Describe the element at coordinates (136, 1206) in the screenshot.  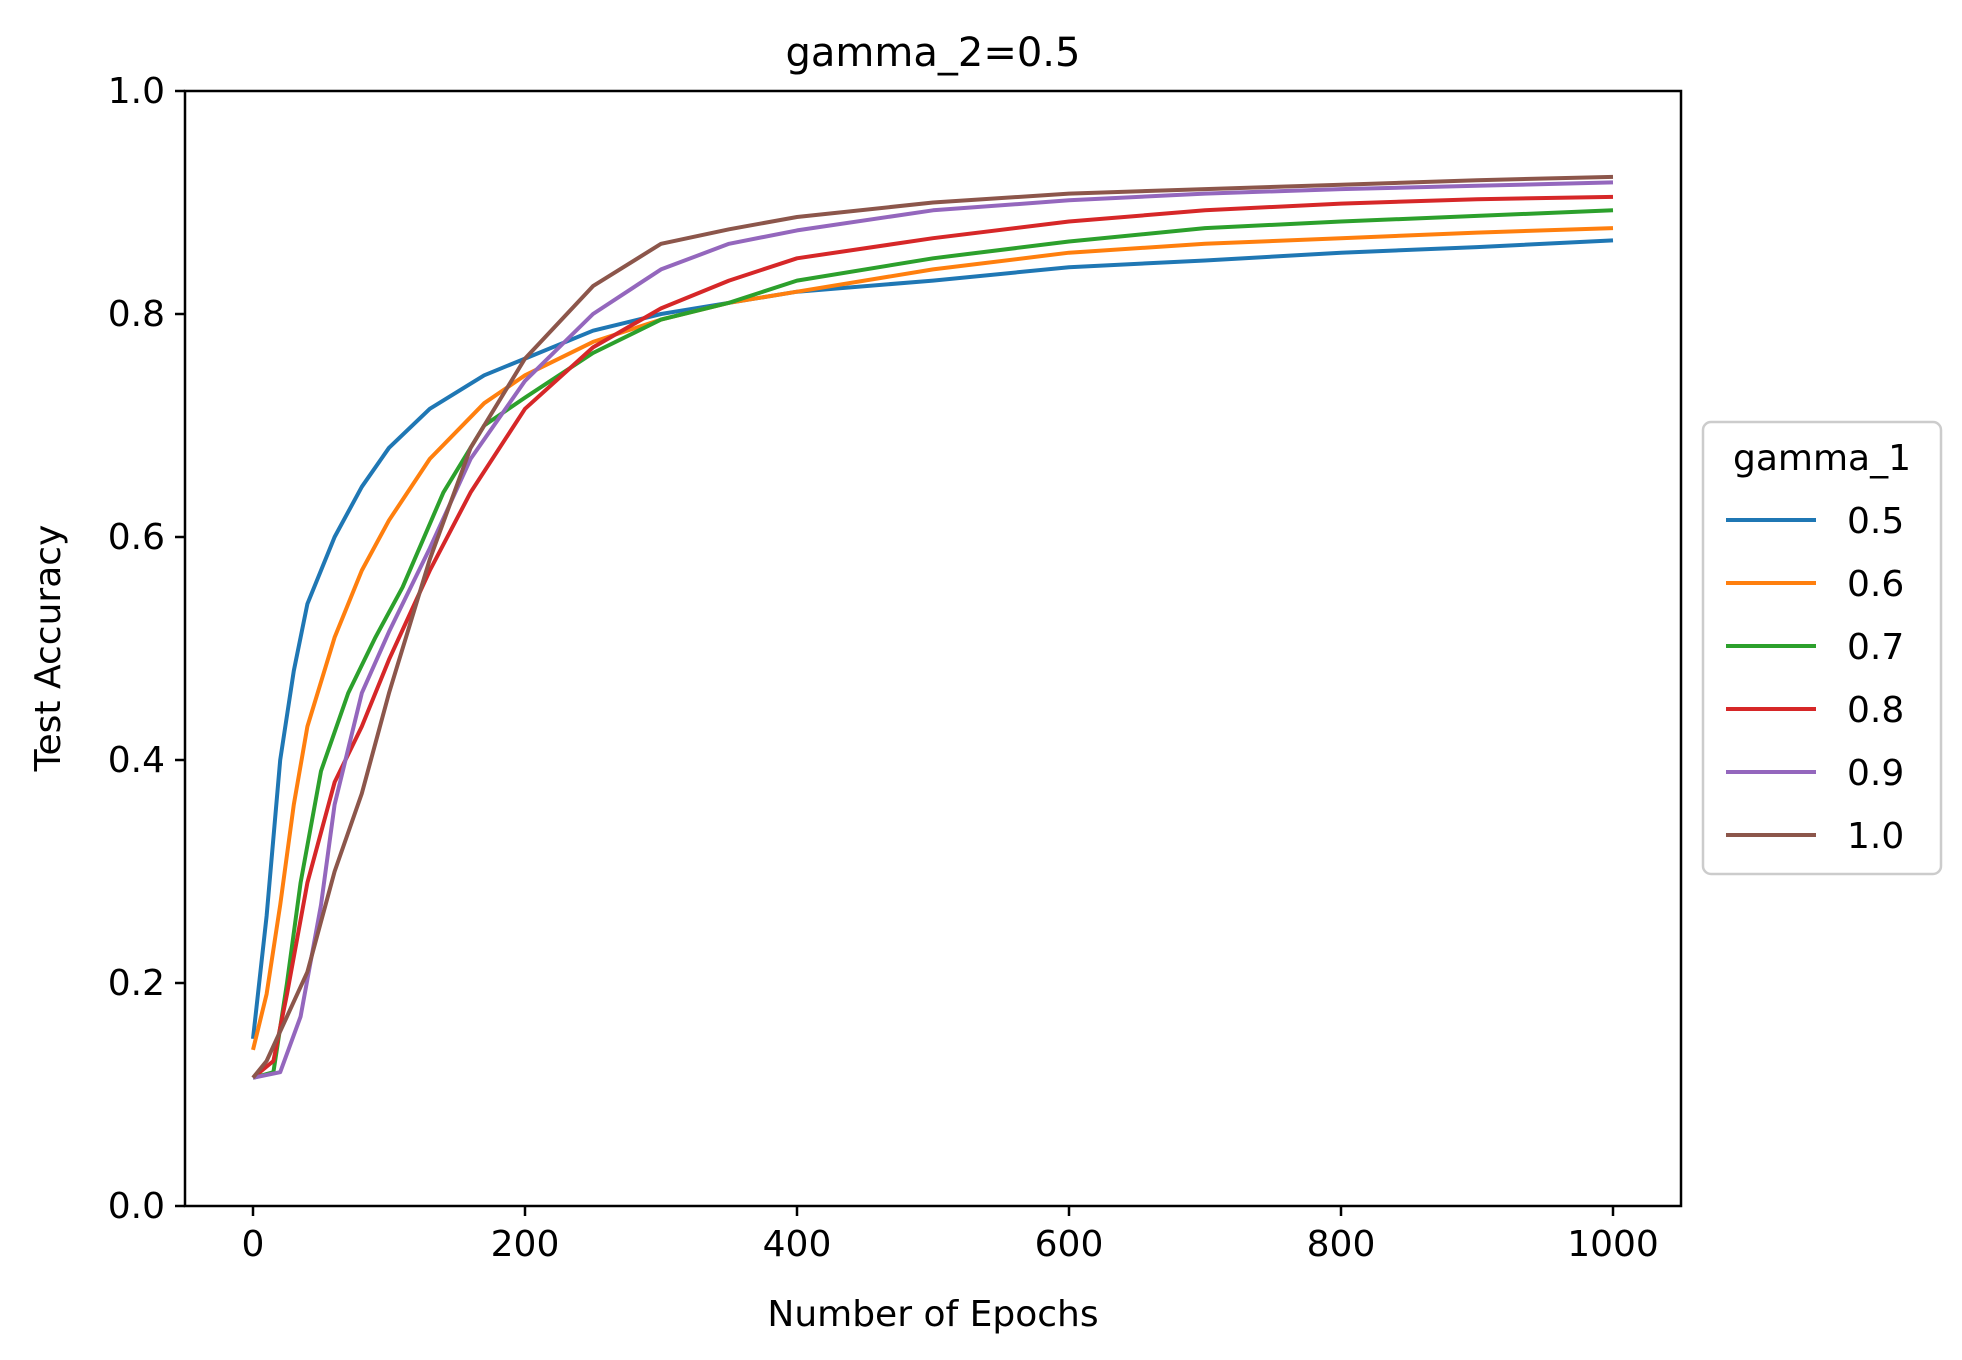
I see `y-tick-label: 0.0` at that location.